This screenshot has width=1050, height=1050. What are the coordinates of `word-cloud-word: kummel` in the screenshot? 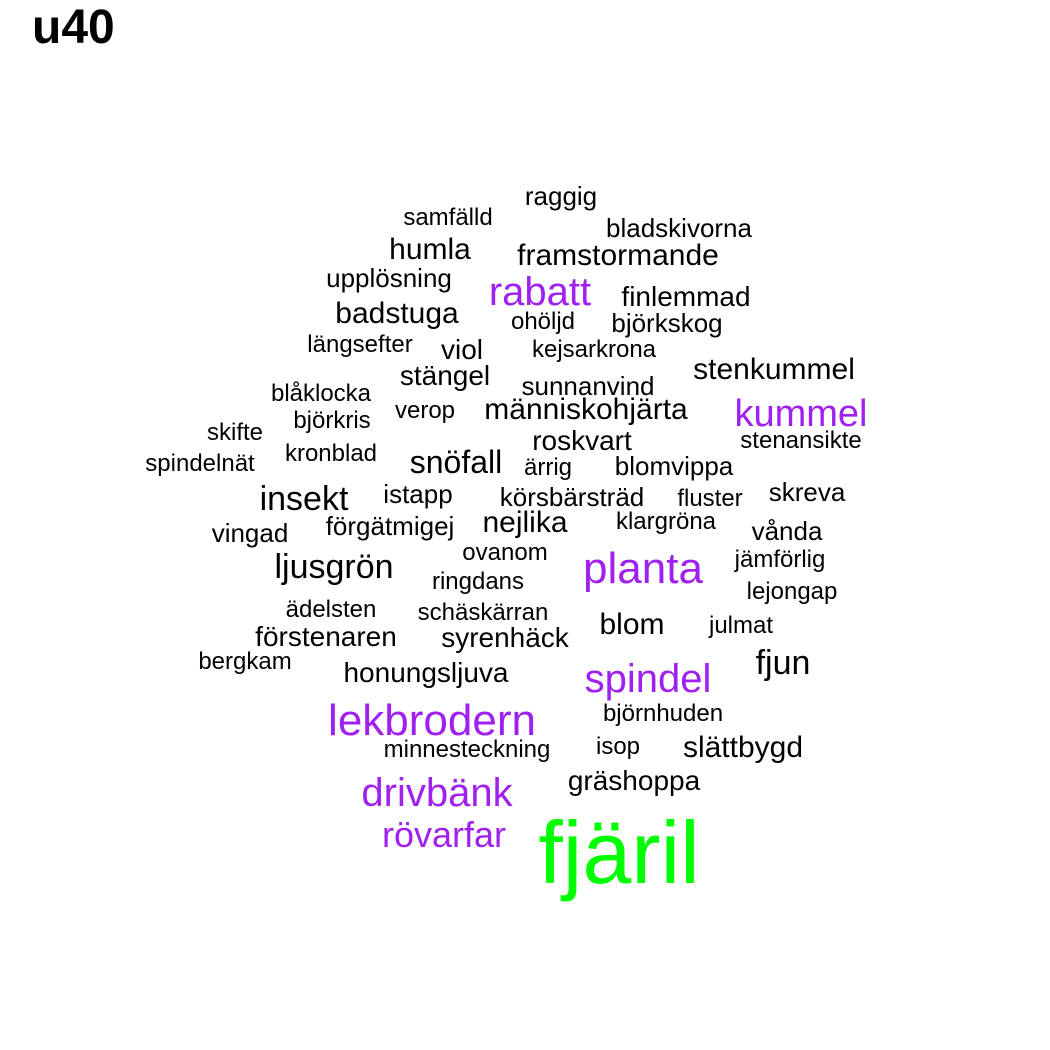 It's located at (801, 414).